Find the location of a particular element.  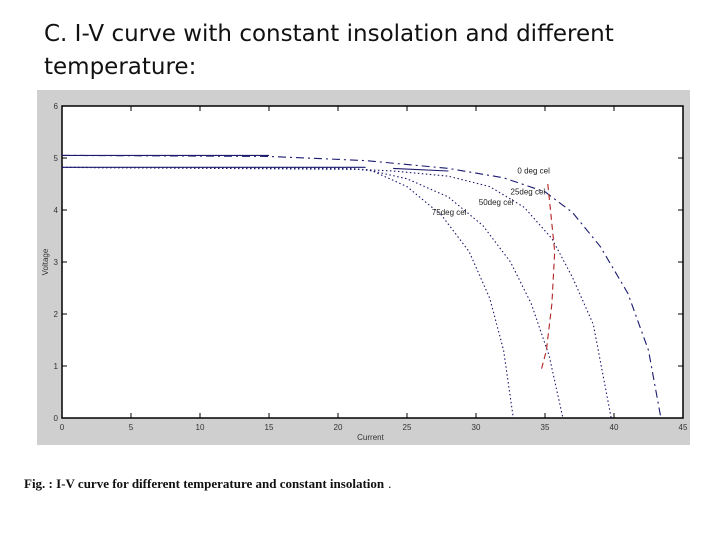

series-label-50deg-cel: 50deg cel is located at coordinates (496, 202).